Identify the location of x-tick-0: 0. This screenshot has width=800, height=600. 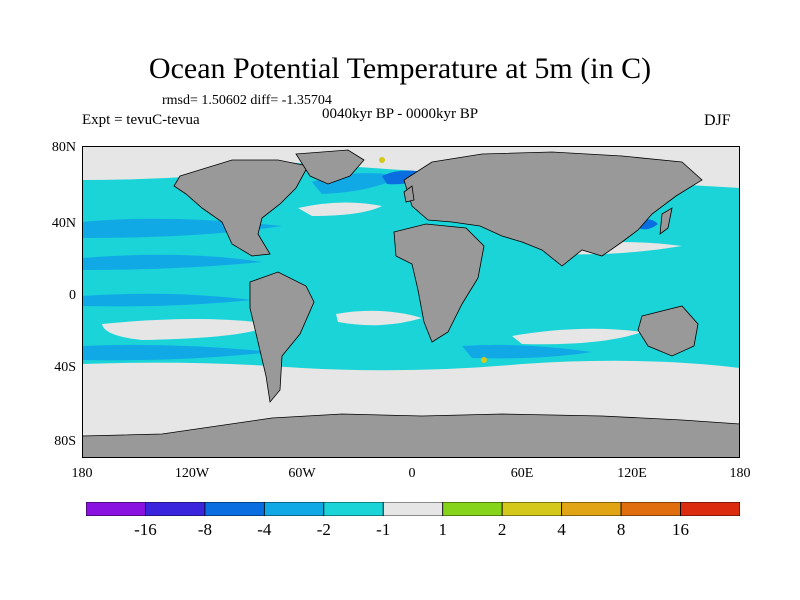
(412, 473).